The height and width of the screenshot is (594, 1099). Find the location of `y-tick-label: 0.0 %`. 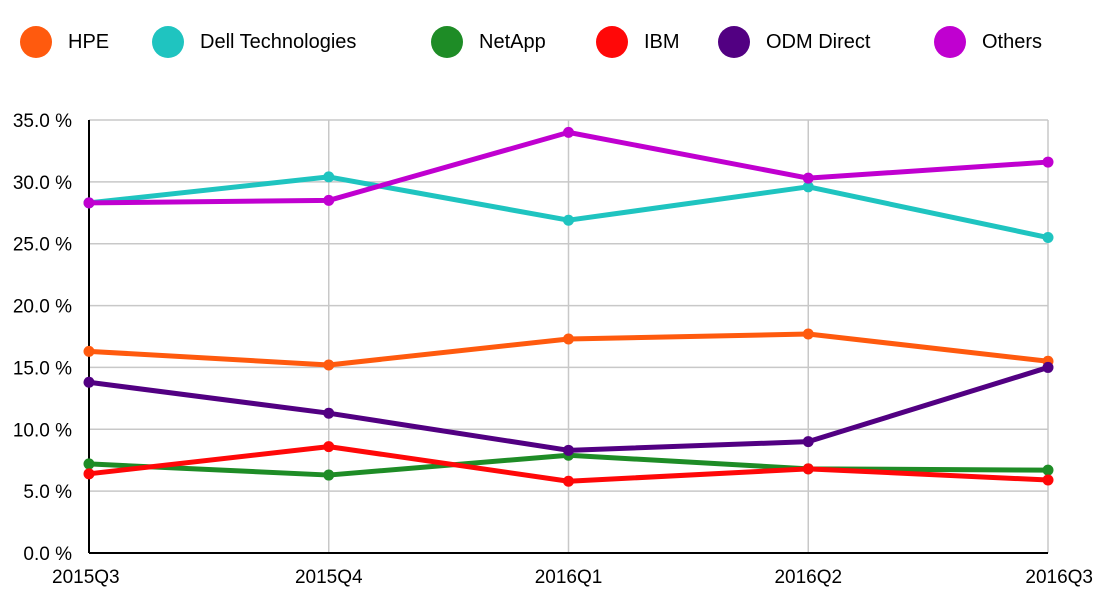

y-tick-label: 0.0 % is located at coordinates (47, 554).